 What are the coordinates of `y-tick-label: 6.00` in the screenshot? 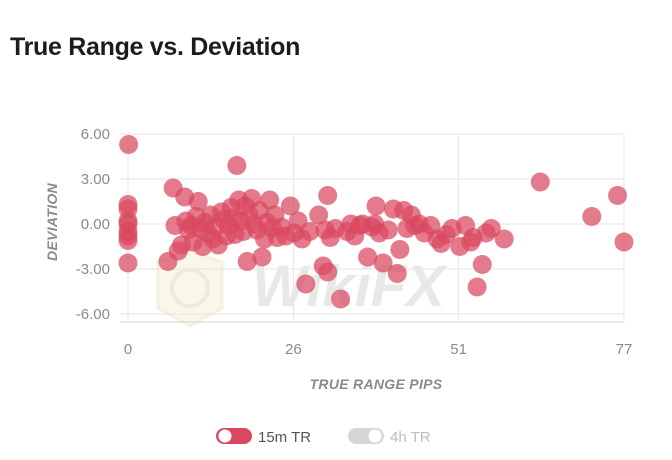 It's located at (95, 134).